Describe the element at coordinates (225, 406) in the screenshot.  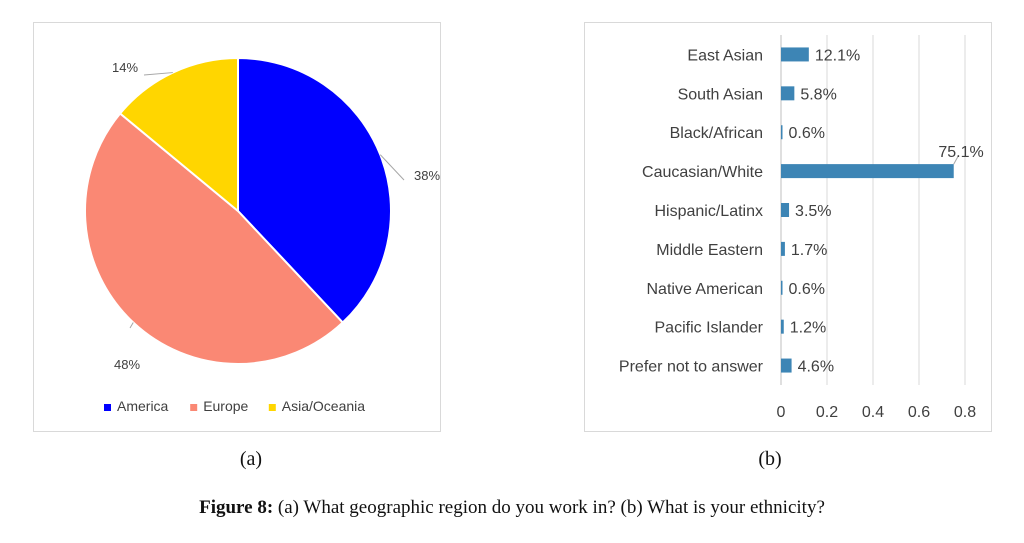
I see `legend-label-europe: Europe` at that location.